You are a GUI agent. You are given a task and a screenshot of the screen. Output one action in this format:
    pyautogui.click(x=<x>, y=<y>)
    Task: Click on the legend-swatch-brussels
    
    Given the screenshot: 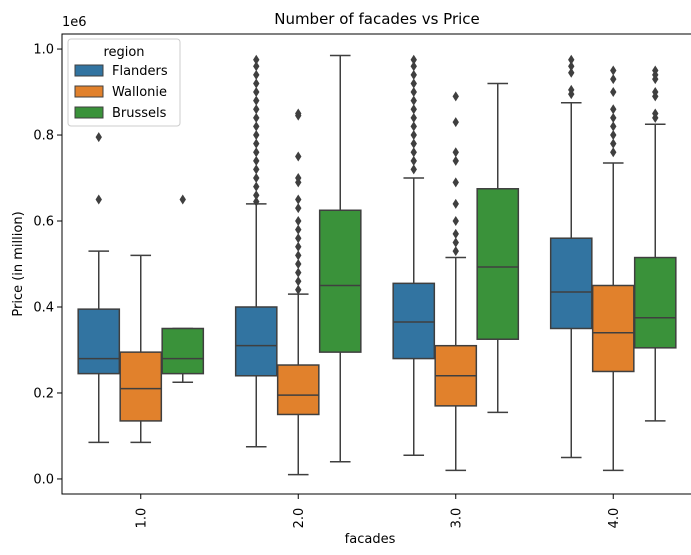 What is the action you would take?
    pyautogui.click(x=89, y=112)
    